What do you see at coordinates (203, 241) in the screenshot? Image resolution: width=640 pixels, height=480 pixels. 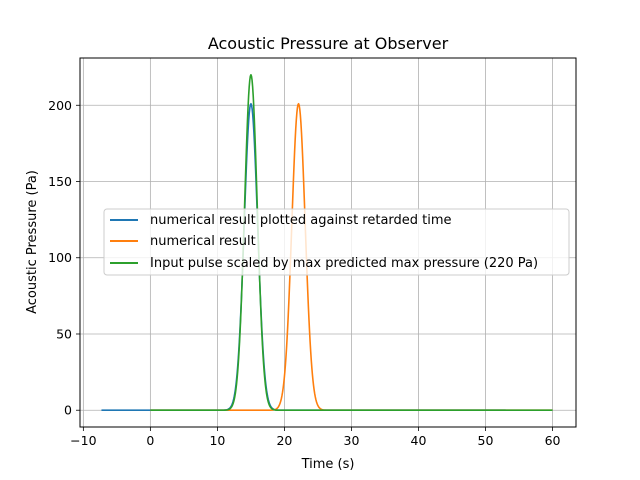 I see `legend-label-2: numerical result` at bounding box center [203, 241].